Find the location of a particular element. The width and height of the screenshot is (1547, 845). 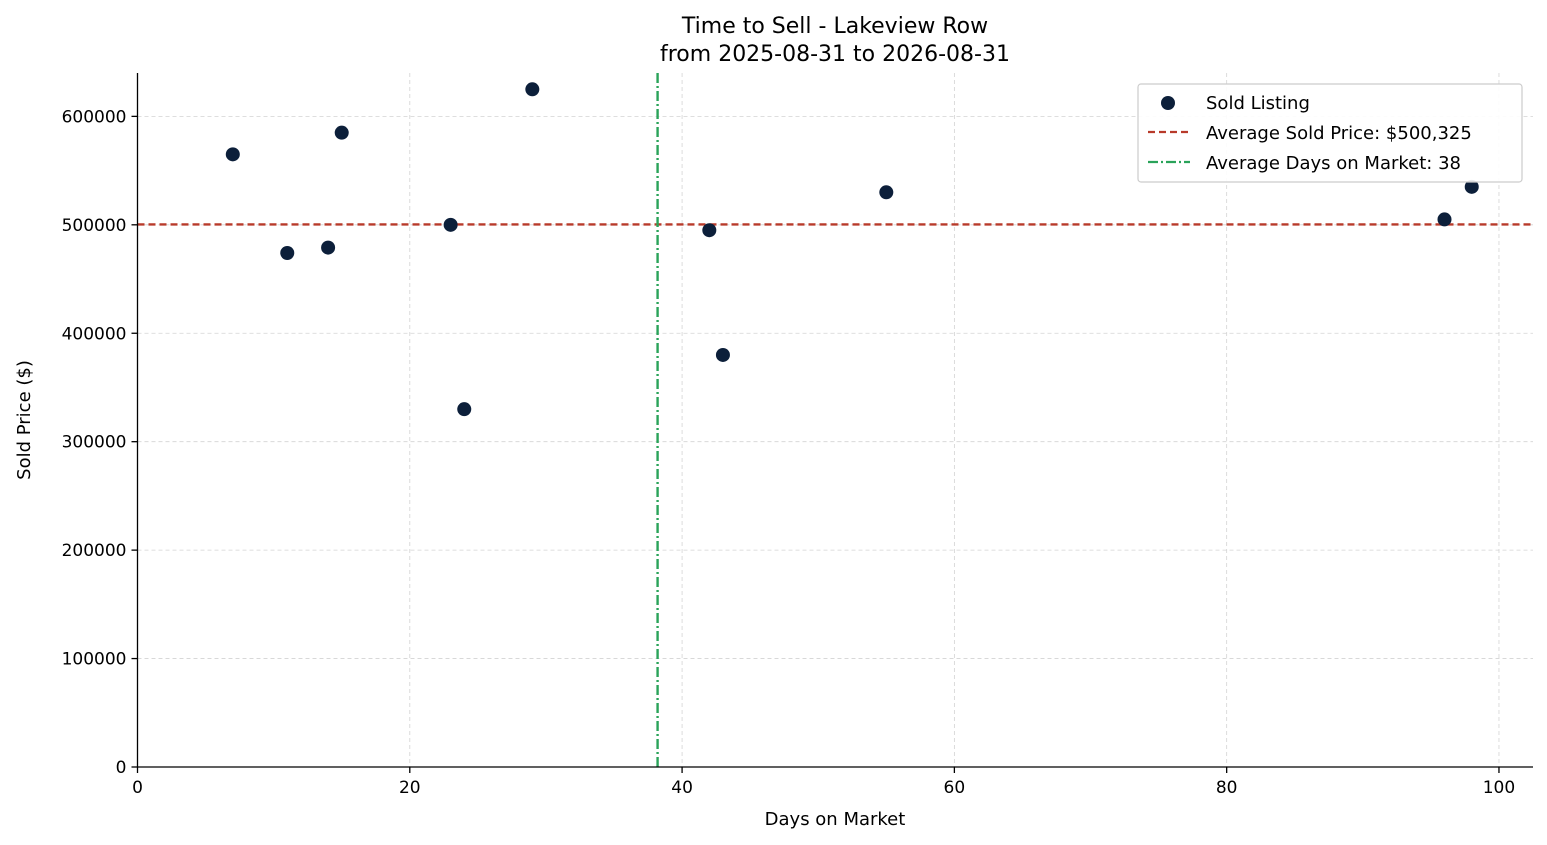

x-tick-label: 80 is located at coordinates (1227, 788).